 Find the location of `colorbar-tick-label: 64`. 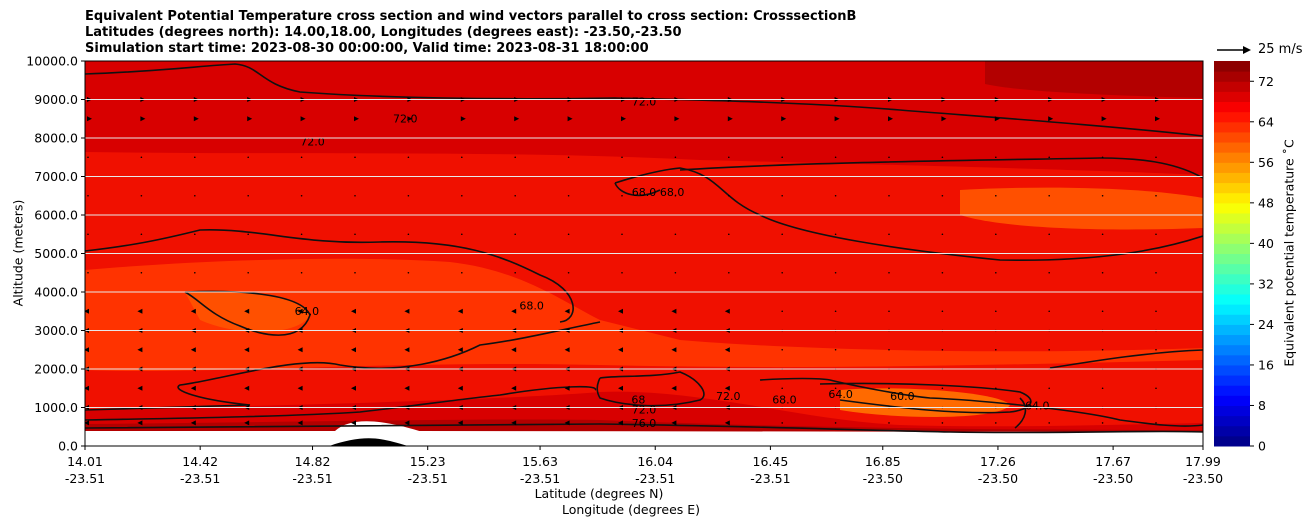

colorbar-tick-label: 64 is located at coordinates (1266, 121).